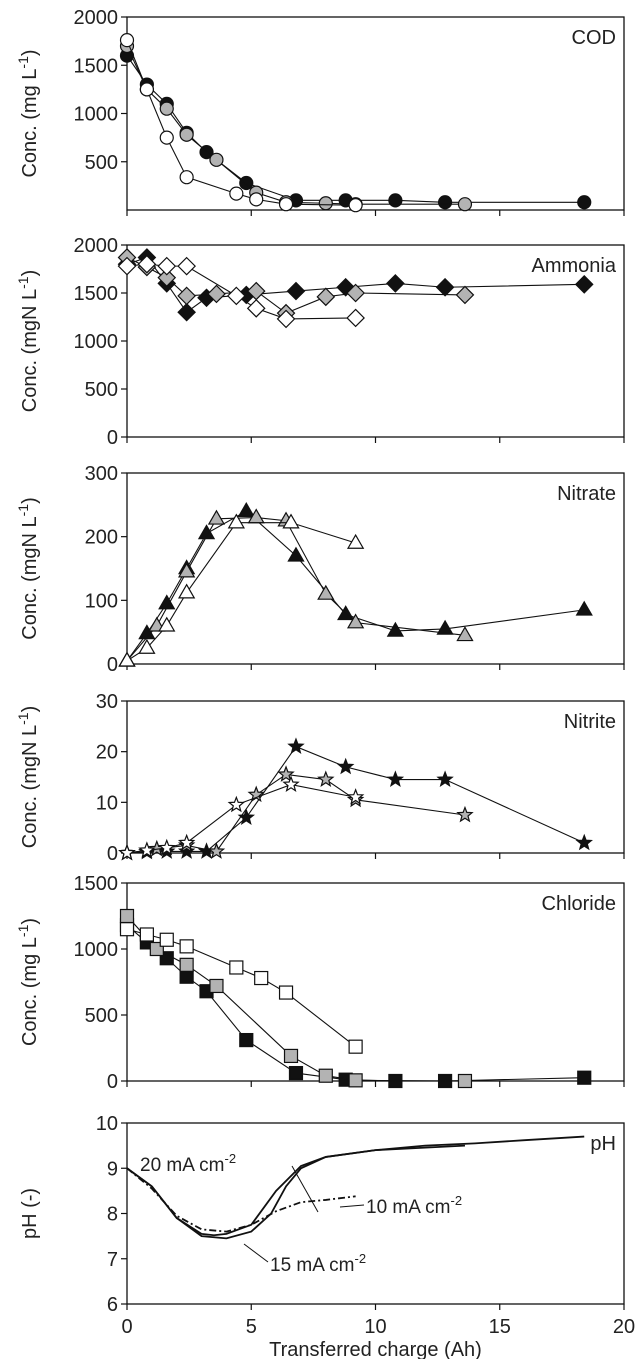  I want to click on panel-label: Chloride, so click(579, 904).